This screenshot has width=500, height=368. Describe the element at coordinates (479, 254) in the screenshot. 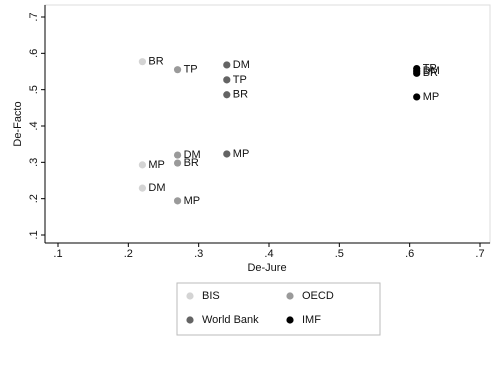

I see `x-tick-label: .7` at that location.